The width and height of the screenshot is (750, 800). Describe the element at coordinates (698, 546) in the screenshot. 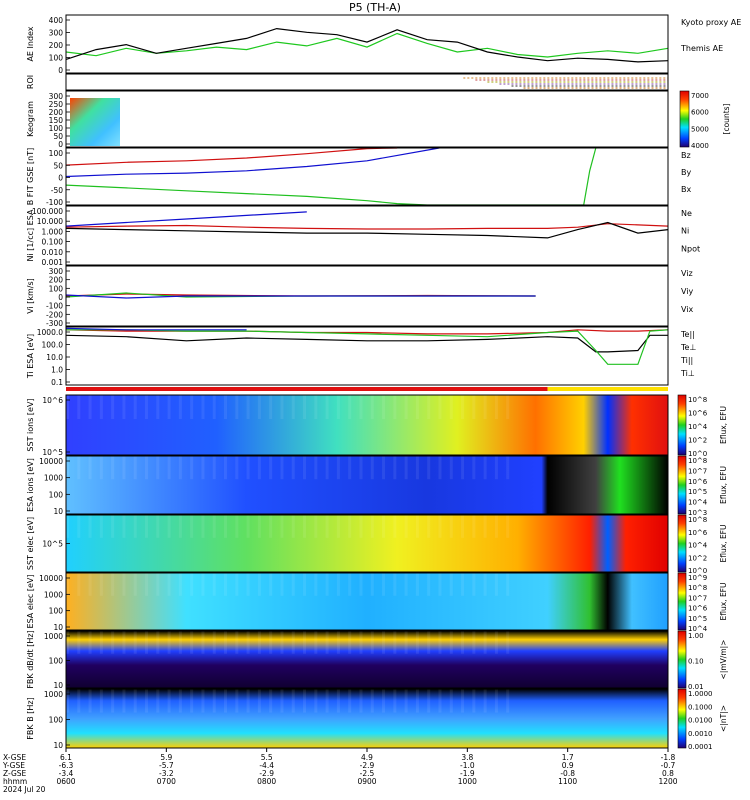

I see `colorbar-tick-label: 10^4` at that location.